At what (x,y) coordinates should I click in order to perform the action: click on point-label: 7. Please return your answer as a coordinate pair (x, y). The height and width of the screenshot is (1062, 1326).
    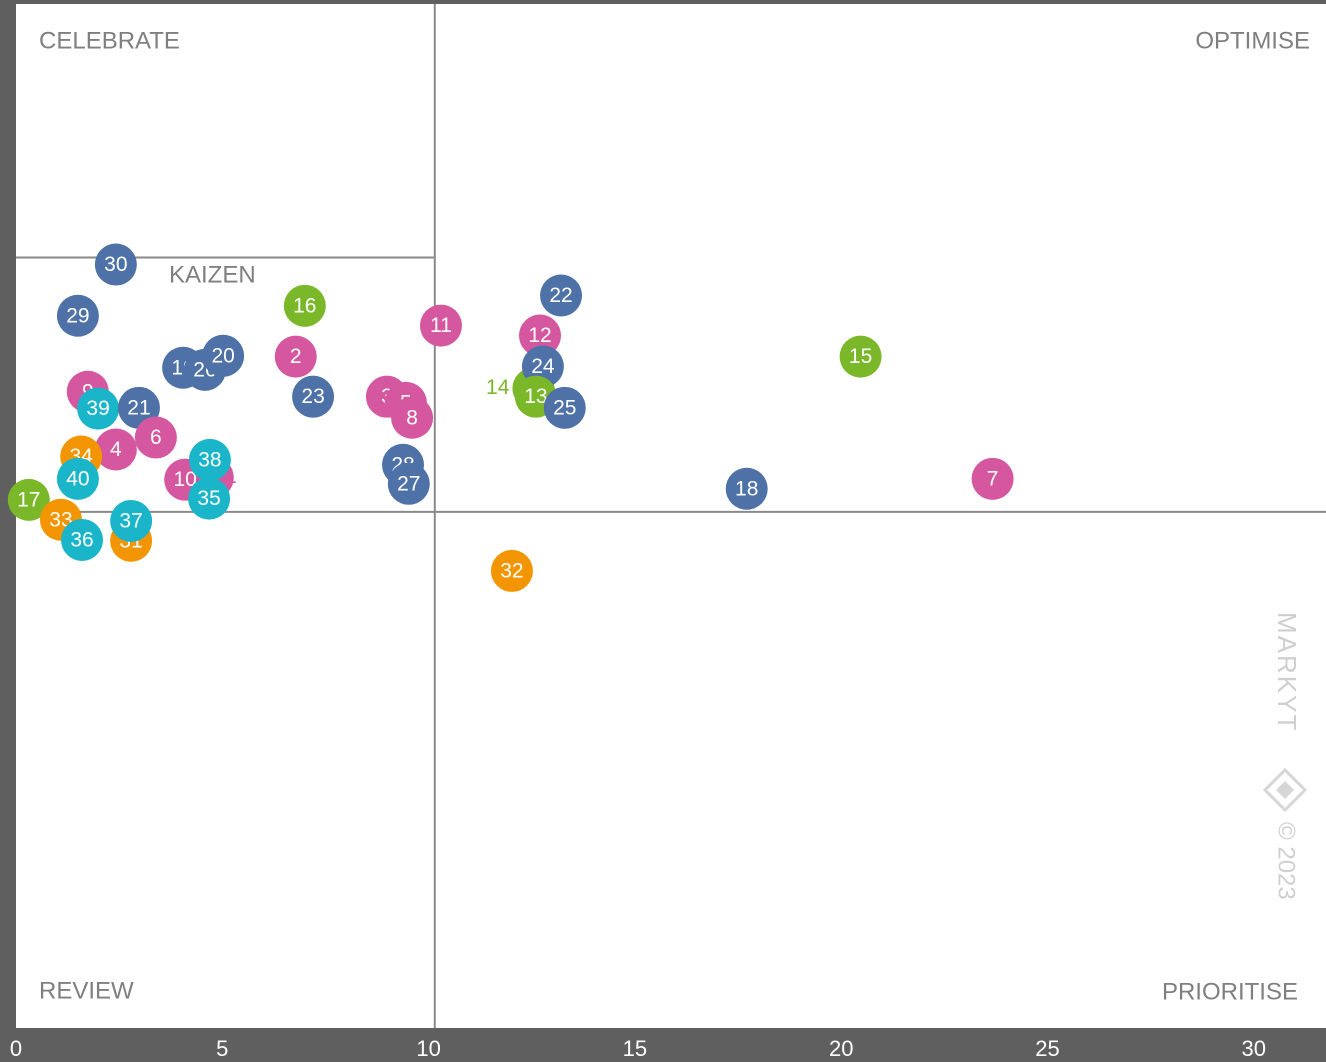
    Looking at the image, I should click on (993, 478).